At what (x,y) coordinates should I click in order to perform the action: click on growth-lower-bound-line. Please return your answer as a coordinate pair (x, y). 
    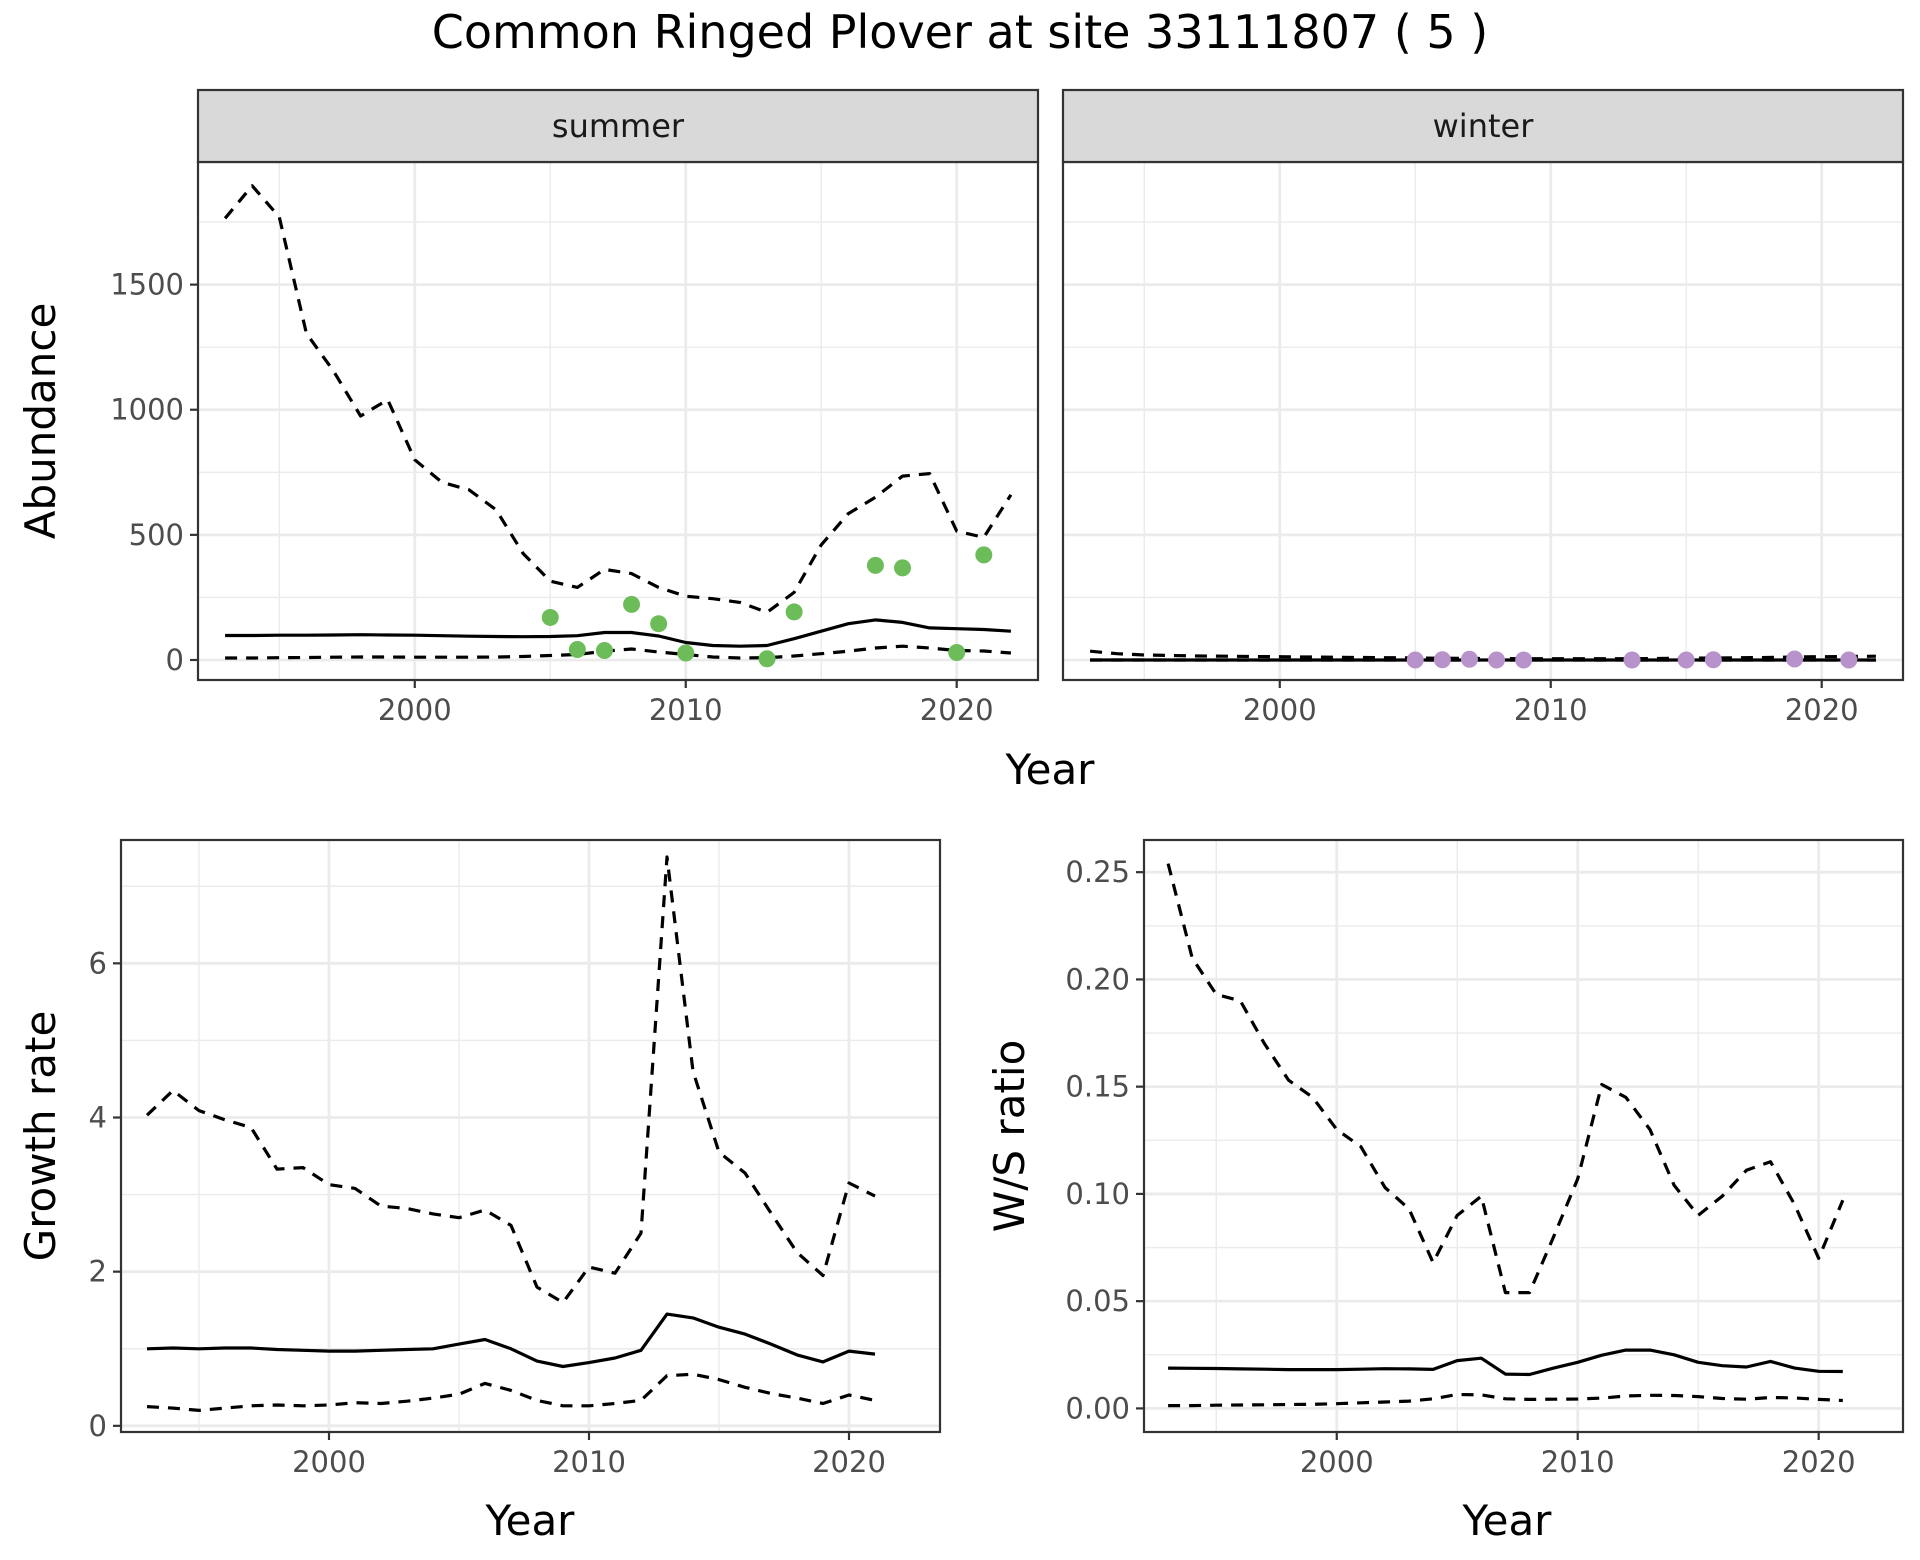
    Looking at the image, I should click on (511, 1392).